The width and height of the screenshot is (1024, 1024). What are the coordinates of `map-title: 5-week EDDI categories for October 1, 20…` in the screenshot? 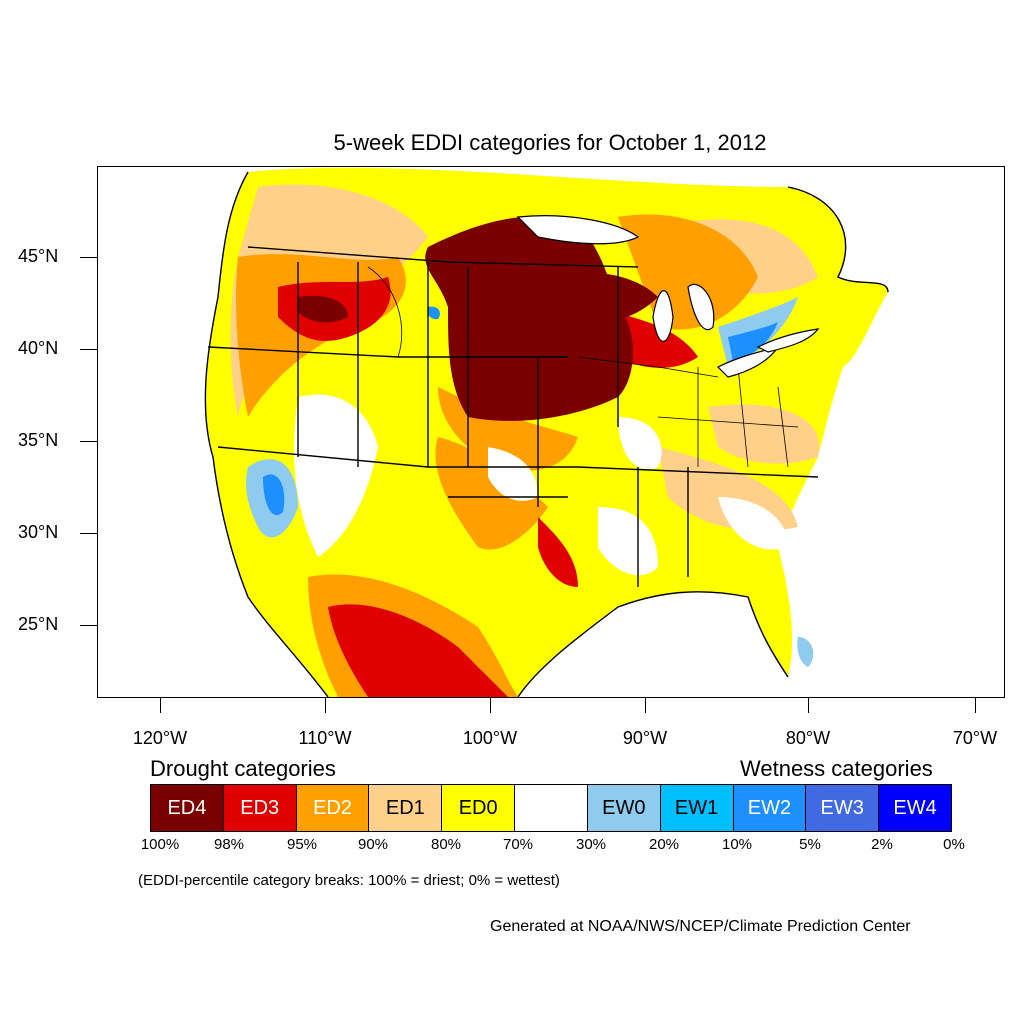 It's located at (550, 142).